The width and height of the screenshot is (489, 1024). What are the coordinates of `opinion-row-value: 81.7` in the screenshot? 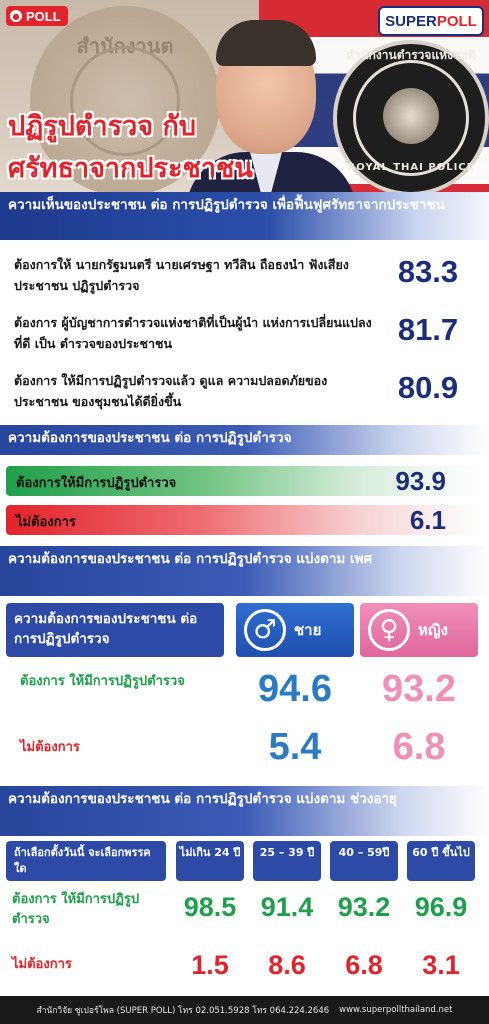 It's located at (428, 329).